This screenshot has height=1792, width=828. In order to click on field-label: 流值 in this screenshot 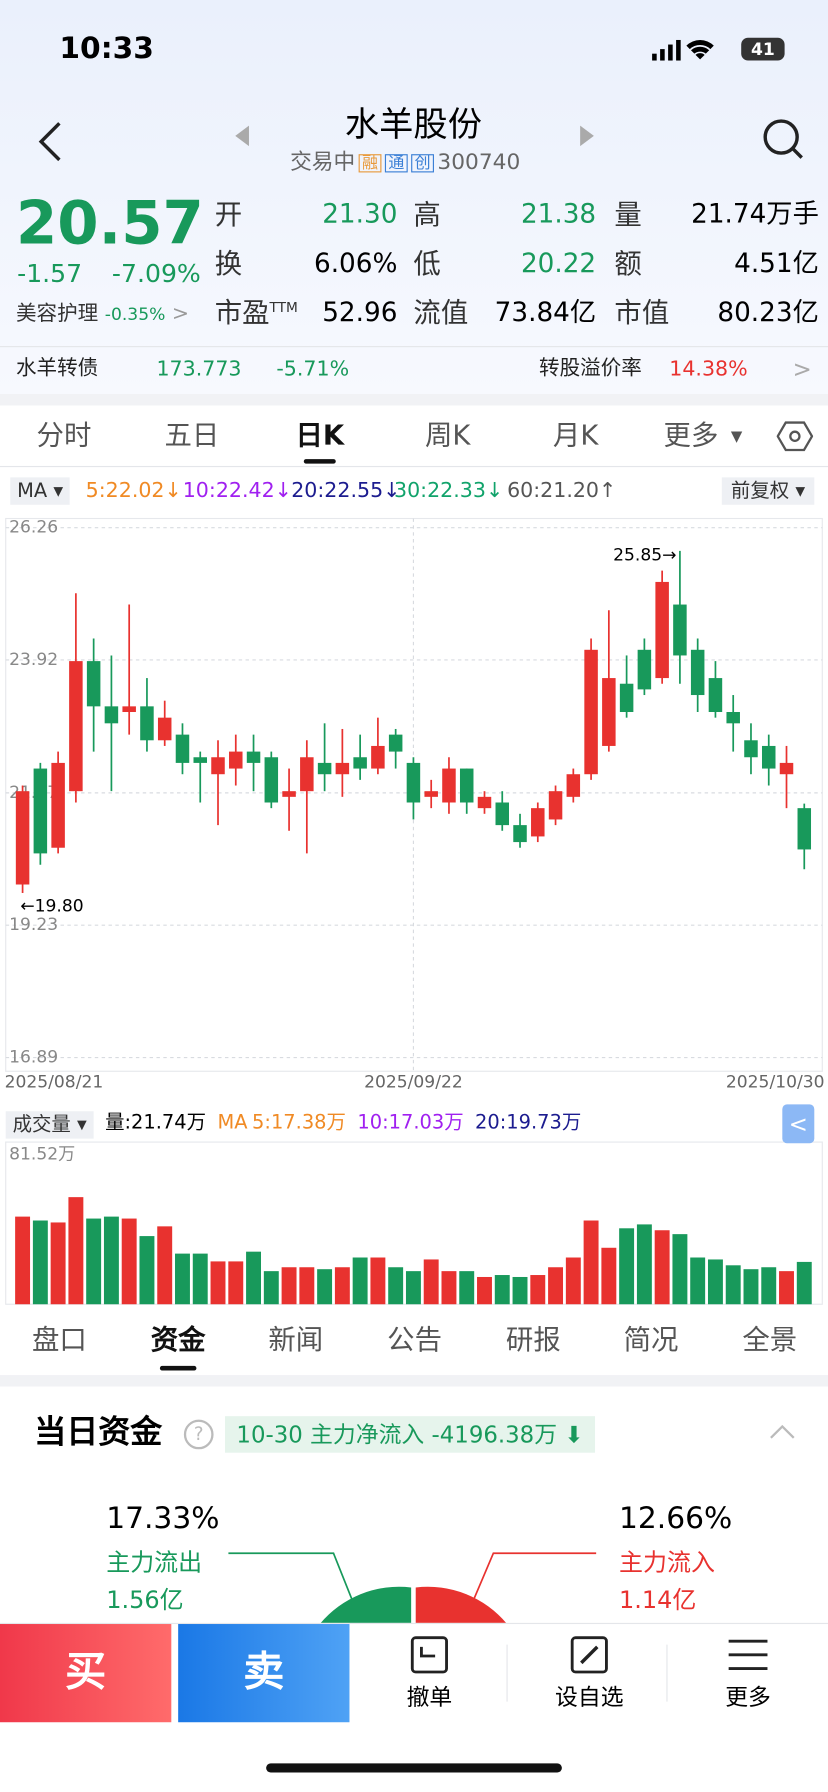, I will do `click(441, 312)`.